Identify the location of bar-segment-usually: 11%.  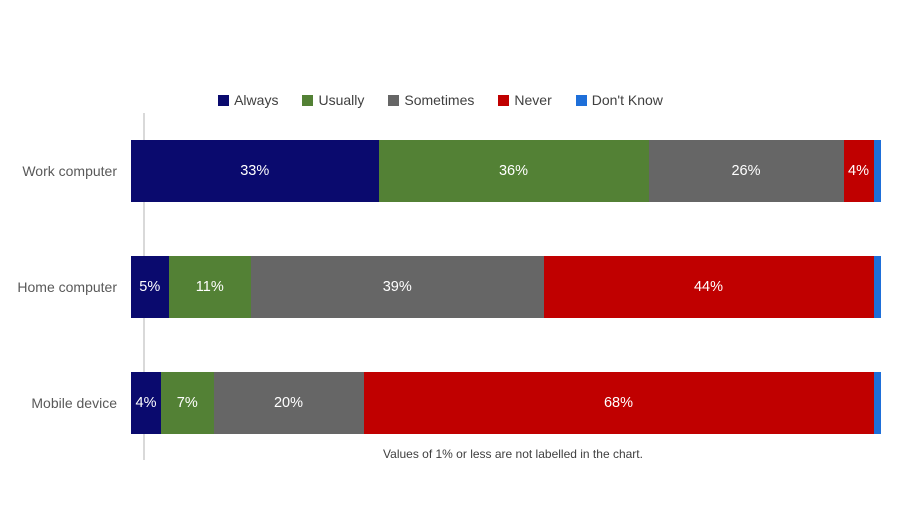
(209, 287).